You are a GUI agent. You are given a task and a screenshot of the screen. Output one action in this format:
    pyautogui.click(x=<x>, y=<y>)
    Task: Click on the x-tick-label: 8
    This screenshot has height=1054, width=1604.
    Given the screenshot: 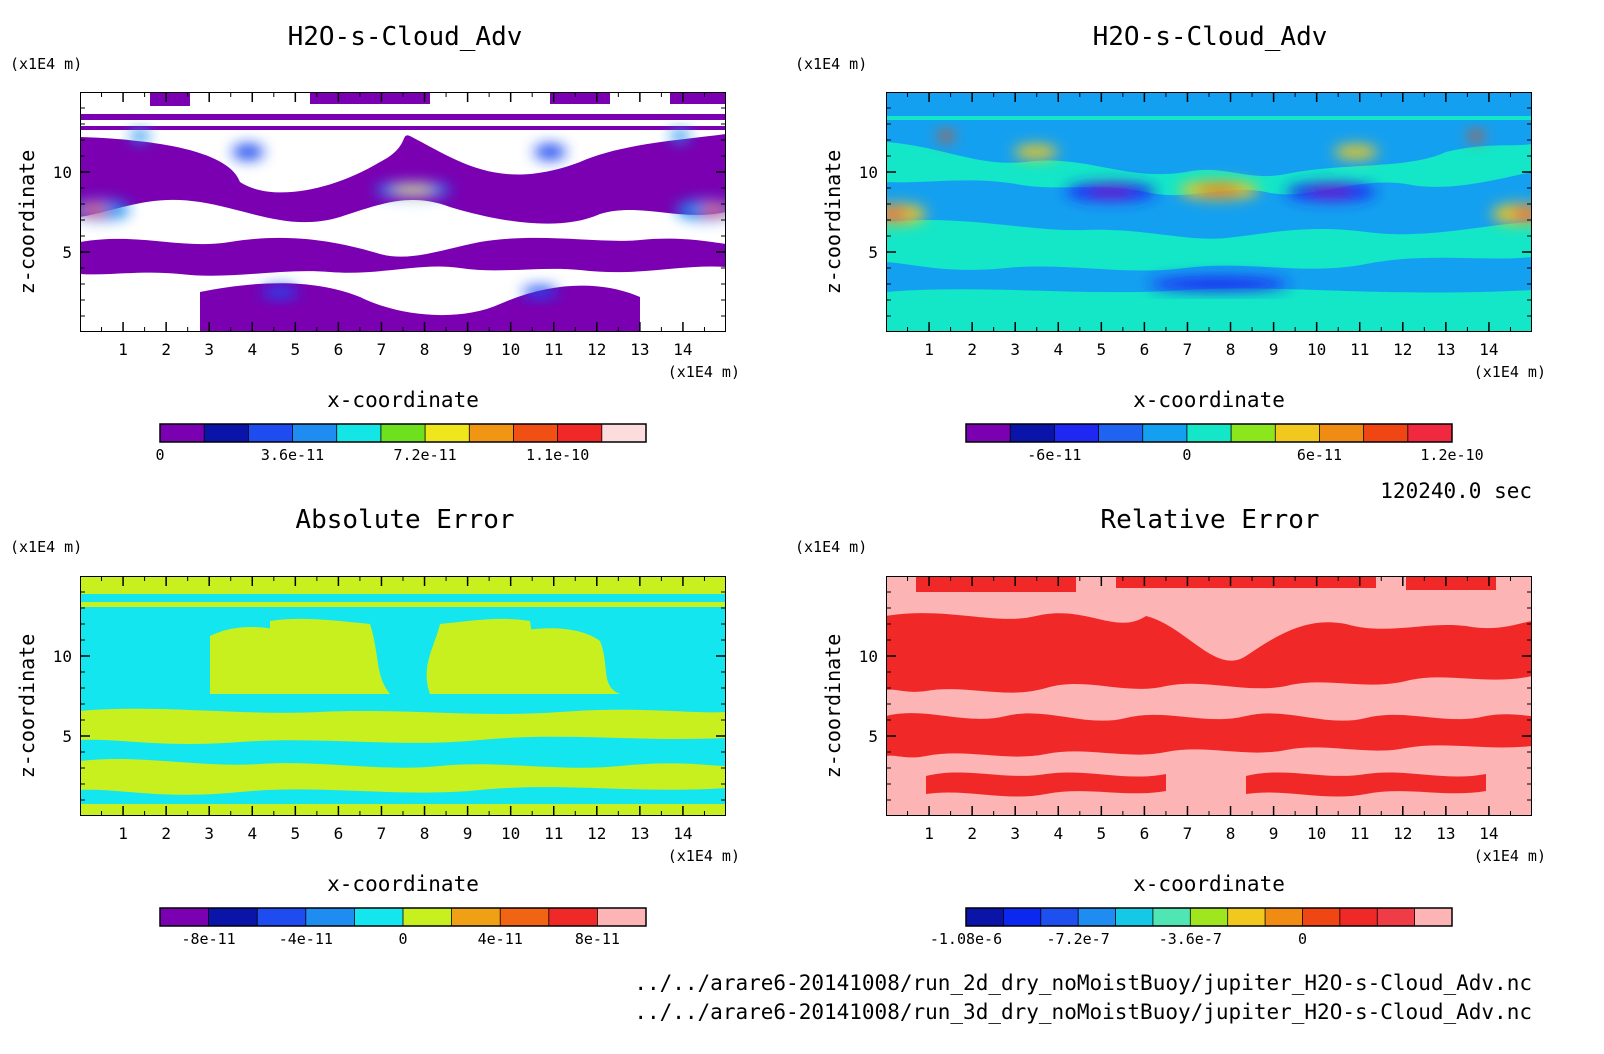 What is the action you would take?
    pyautogui.click(x=425, y=349)
    